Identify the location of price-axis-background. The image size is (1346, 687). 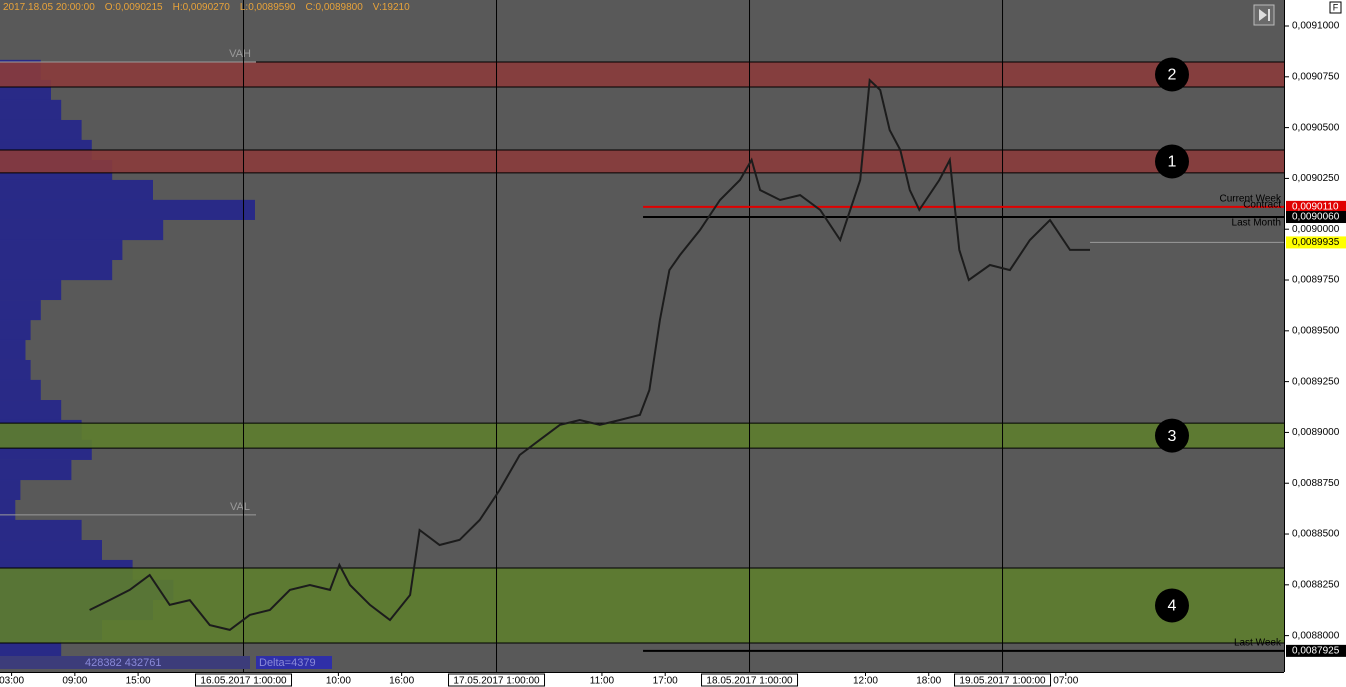
(1315, 343).